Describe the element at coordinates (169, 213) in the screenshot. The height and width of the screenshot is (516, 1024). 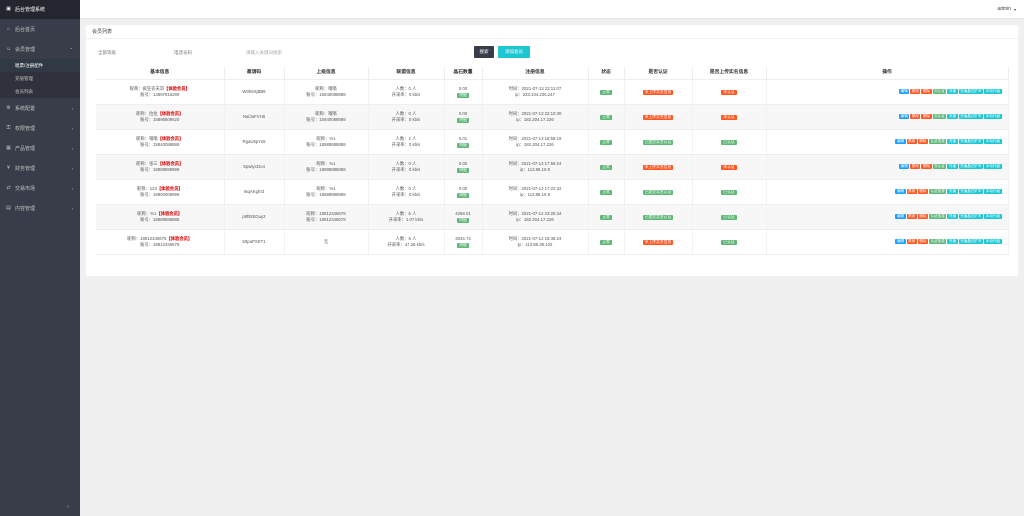
I see `vip-badge: 【体验会员】` at that location.